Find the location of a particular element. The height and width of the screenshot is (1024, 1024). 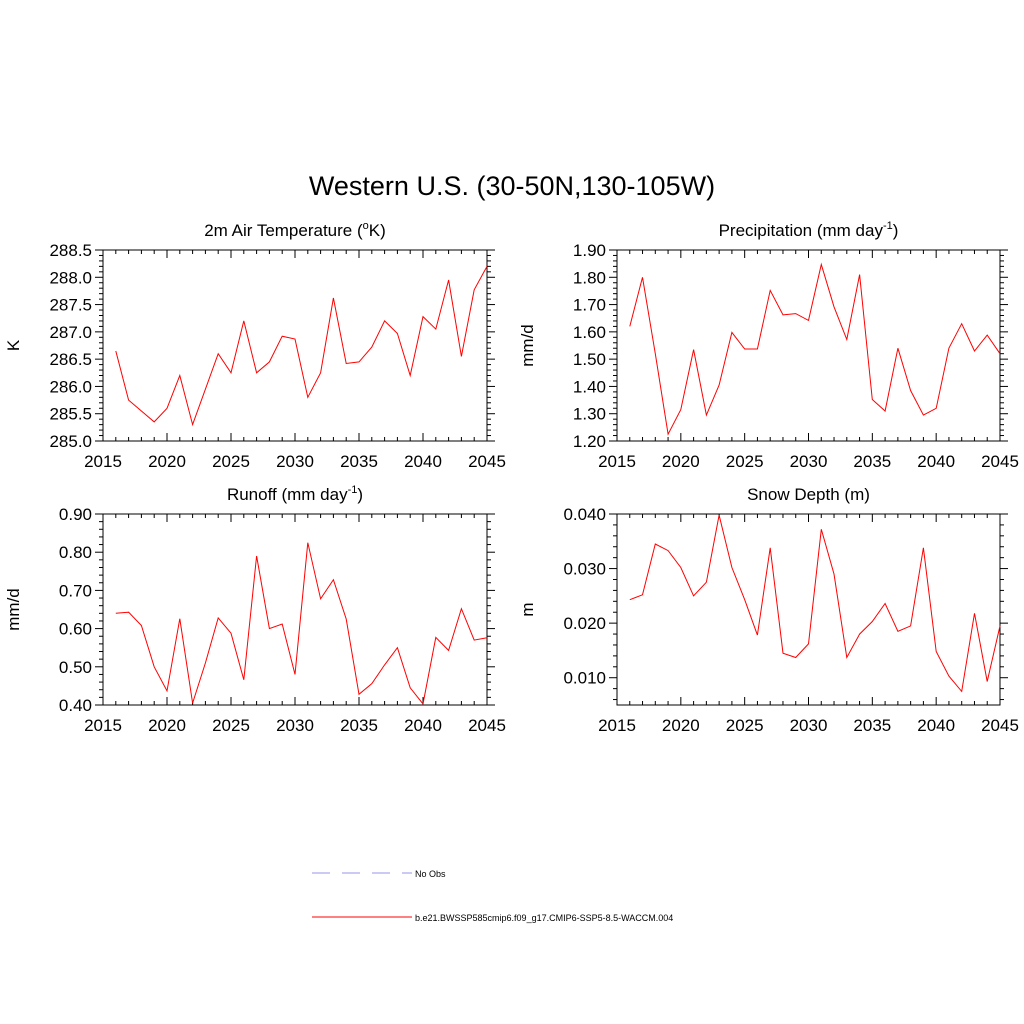

y-tick-label: 0.030 is located at coordinates (584, 569).